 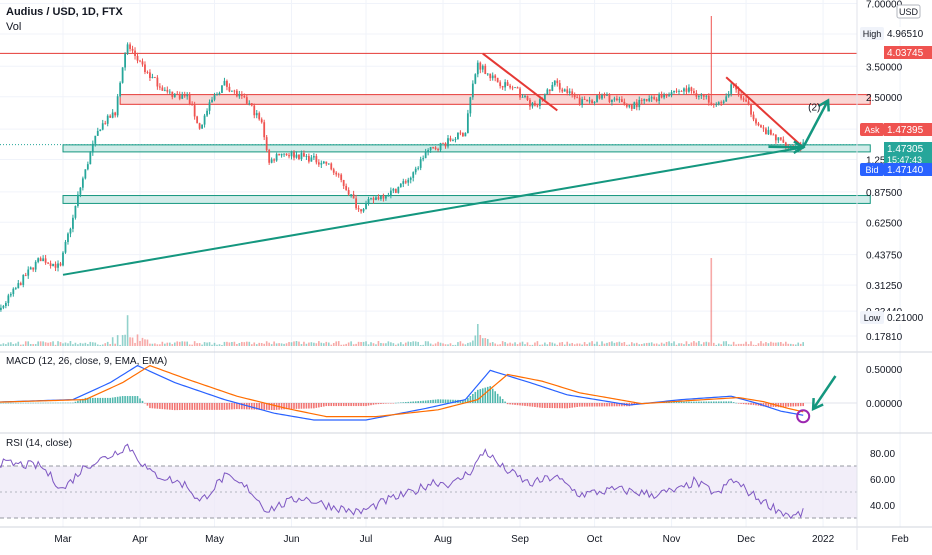 I want to click on support-zone, so click(x=466, y=148).